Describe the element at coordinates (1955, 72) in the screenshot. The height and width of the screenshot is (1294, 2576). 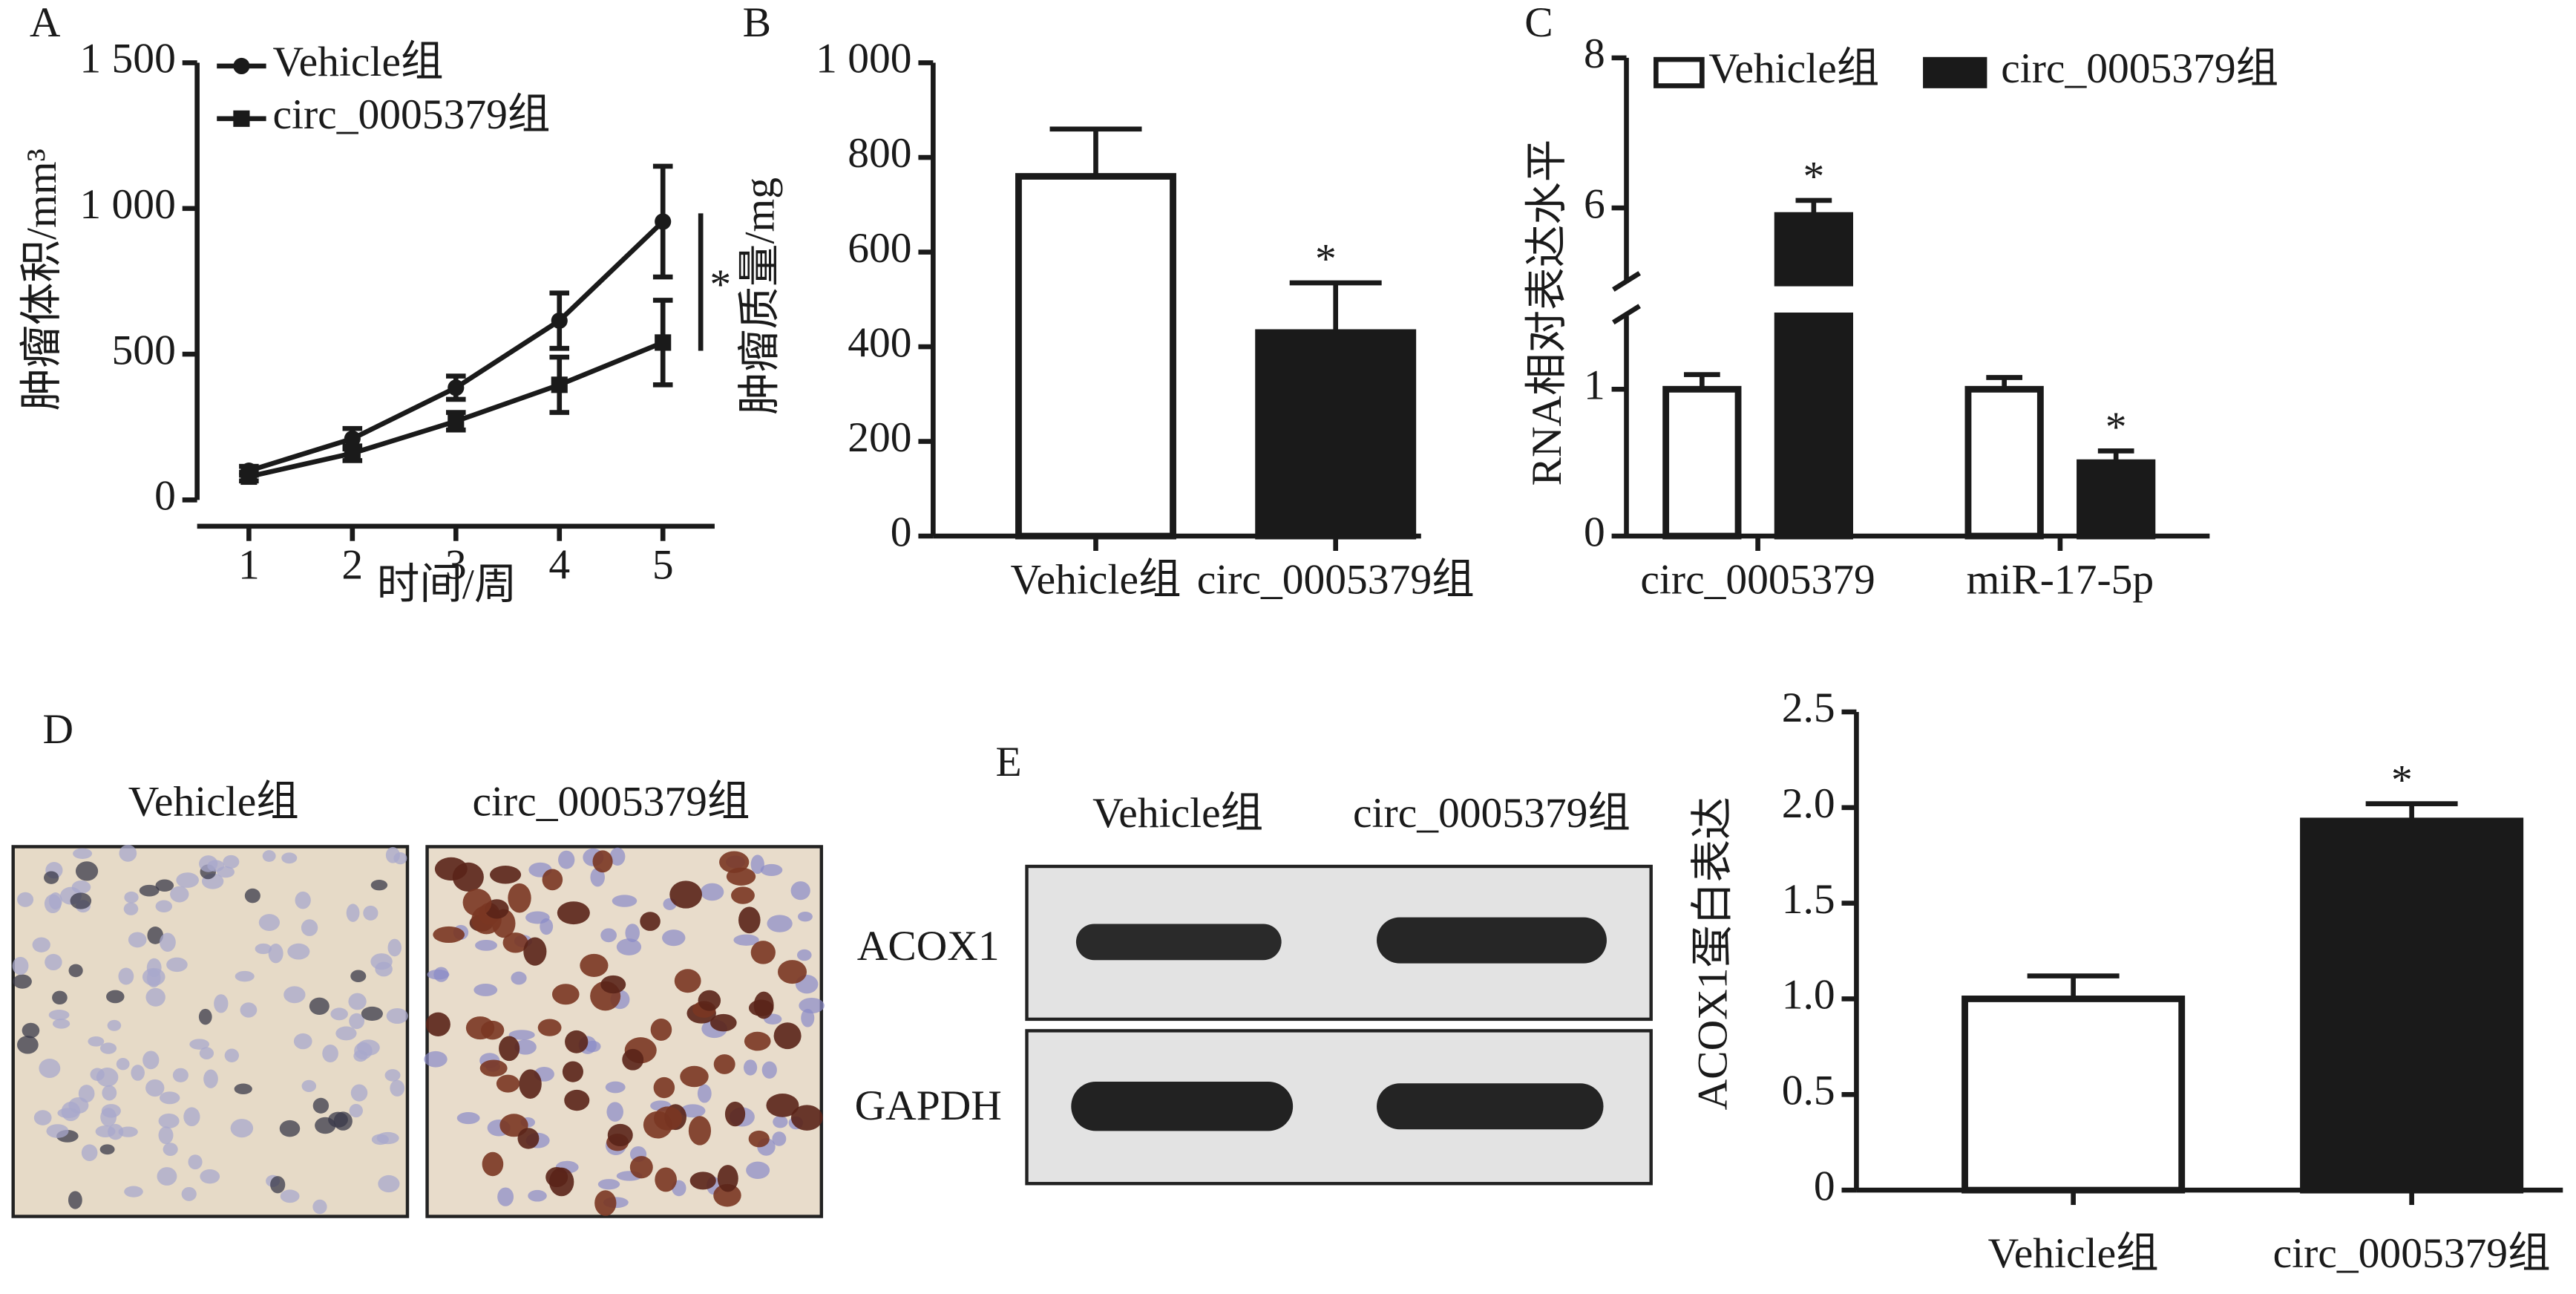
I see `legend-swatch` at that location.